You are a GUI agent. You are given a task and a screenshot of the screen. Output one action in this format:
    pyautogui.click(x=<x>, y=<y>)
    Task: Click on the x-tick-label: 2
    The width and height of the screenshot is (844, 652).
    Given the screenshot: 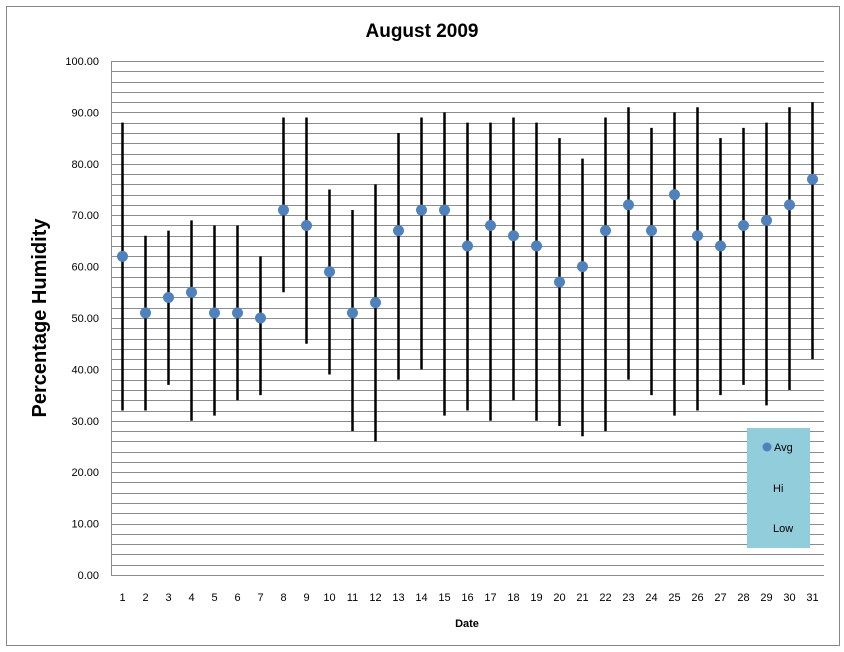 What is the action you would take?
    pyautogui.click(x=145, y=598)
    